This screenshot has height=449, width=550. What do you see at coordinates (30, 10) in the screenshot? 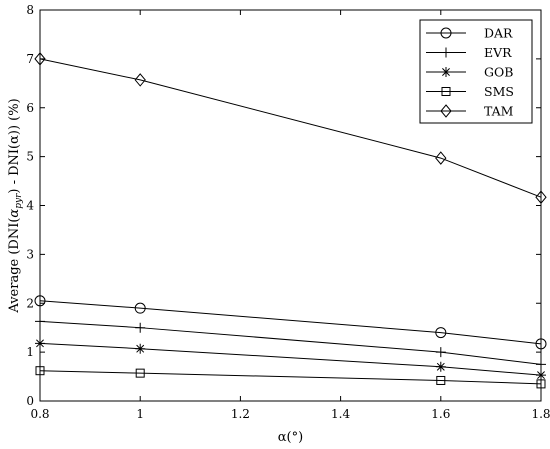
I see `y-tick-label: 8` at bounding box center [30, 10].